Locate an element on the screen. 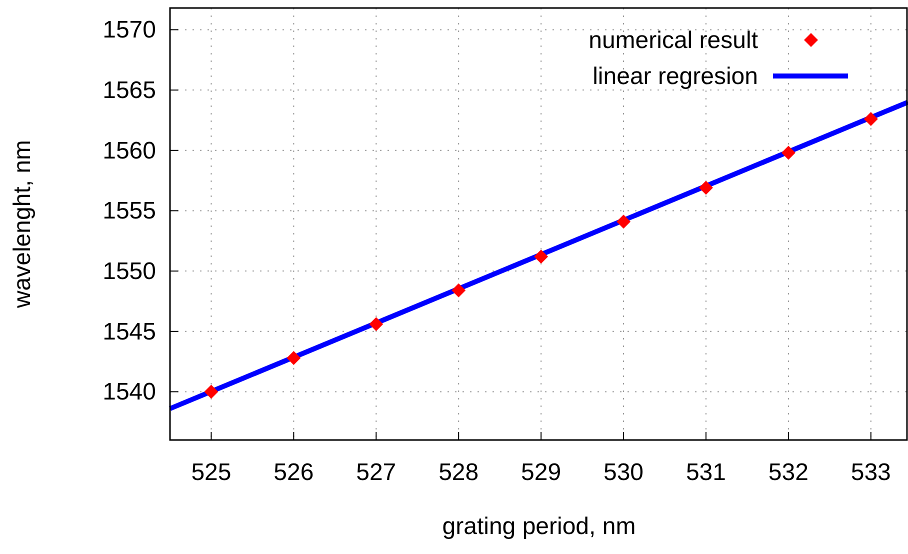  y-tick-label: 1560 is located at coordinates (129, 150).